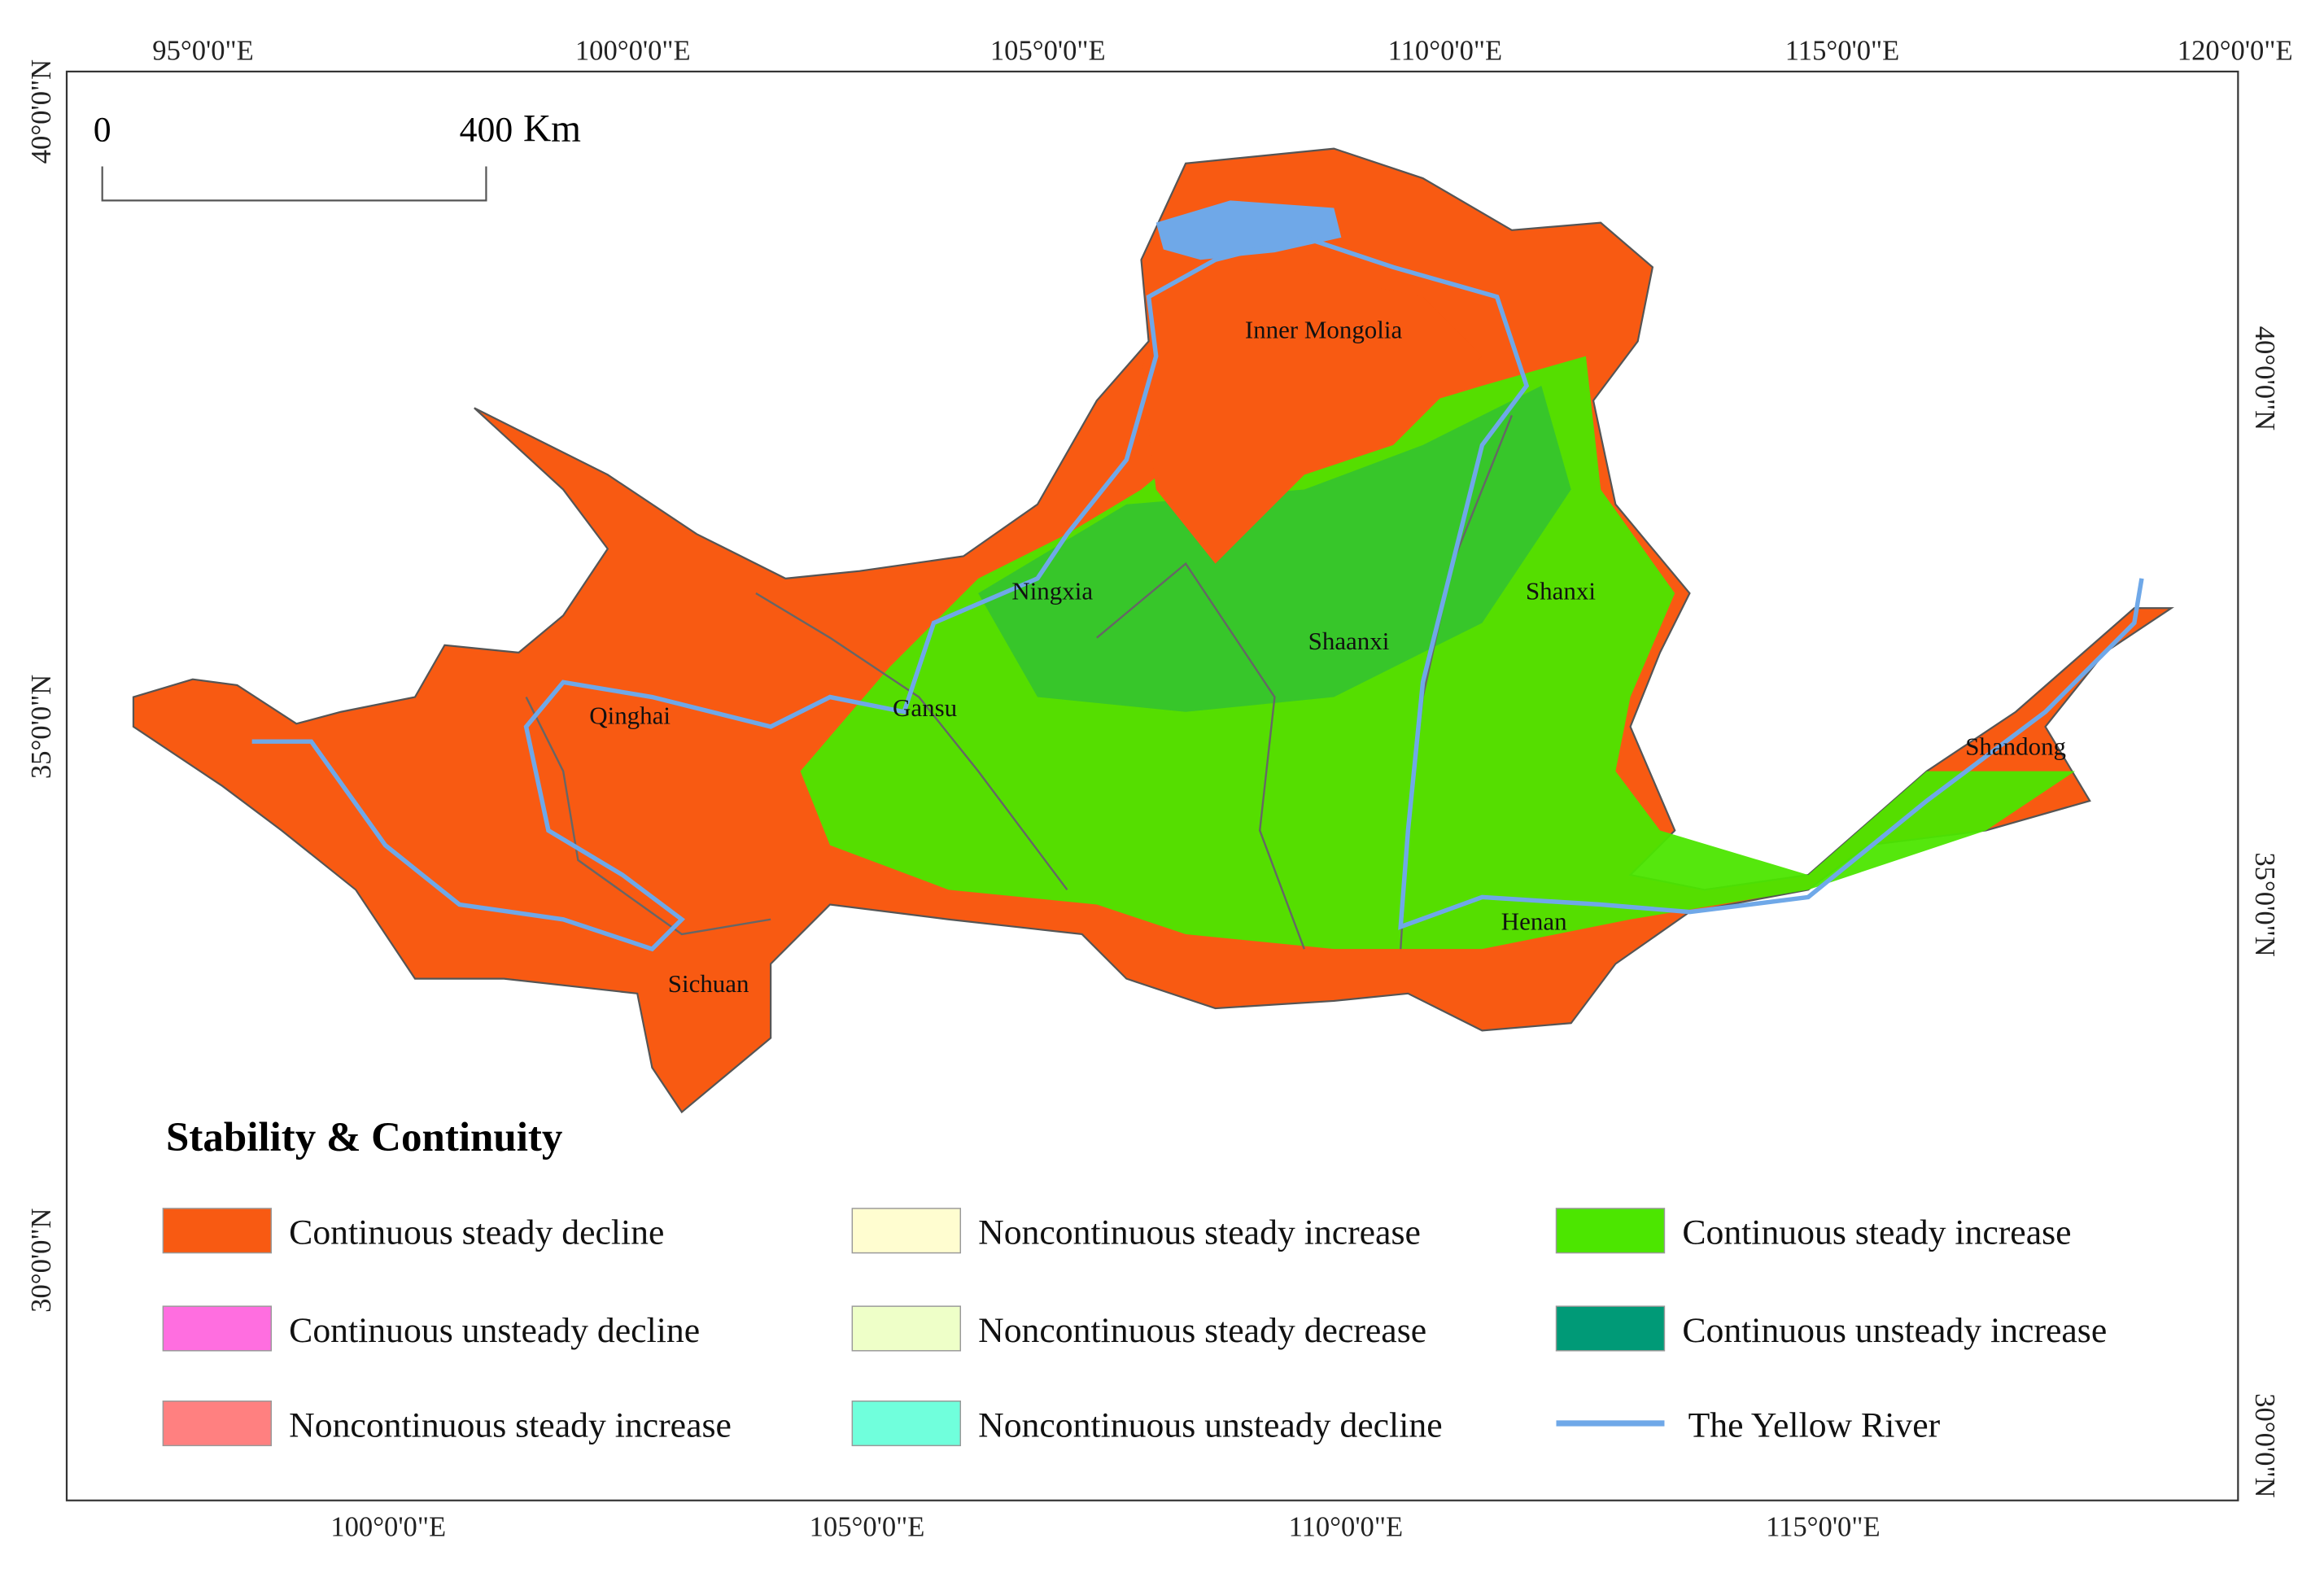 This screenshot has height=1569, width=2324. Describe the element at coordinates (1894, 1330) in the screenshot. I see `legend-label: Continuous unsteady increase` at that location.